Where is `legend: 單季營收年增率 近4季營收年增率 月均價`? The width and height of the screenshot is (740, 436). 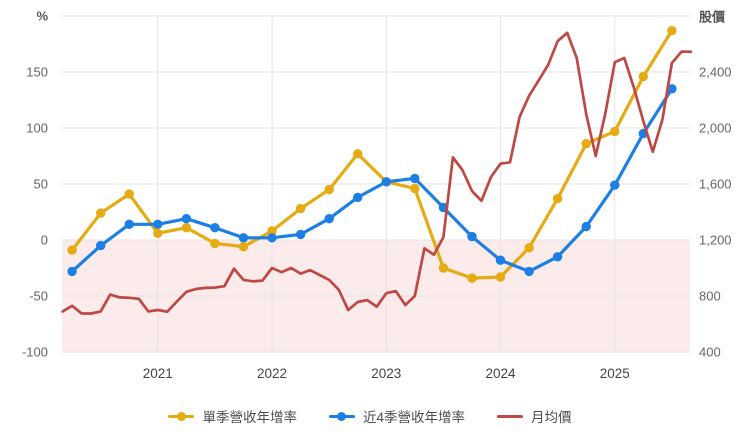 legend: 單季營收年增率 近4季營收年增率 月均價 is located at coordinates (370, 416).